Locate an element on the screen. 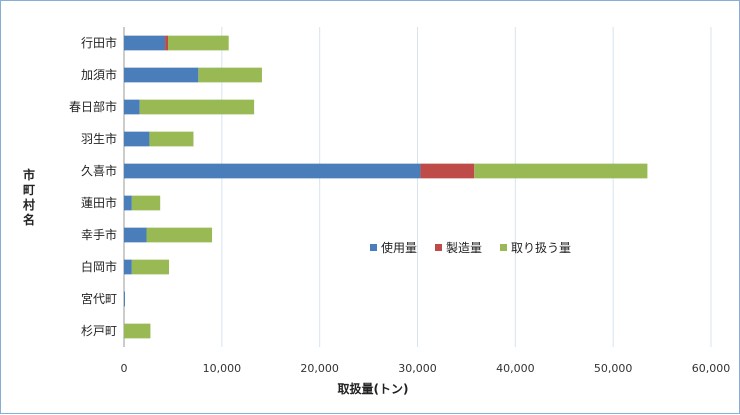  legend-label: 製造量 is located at coordinates (464, 248).